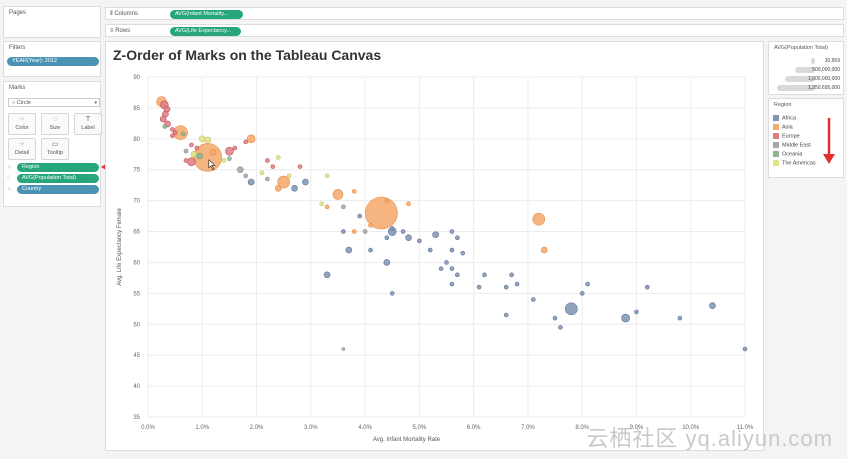 The height and width of the screenshot is (459, 847). I want to click on y-tick-label: 55, so click(136, 294).